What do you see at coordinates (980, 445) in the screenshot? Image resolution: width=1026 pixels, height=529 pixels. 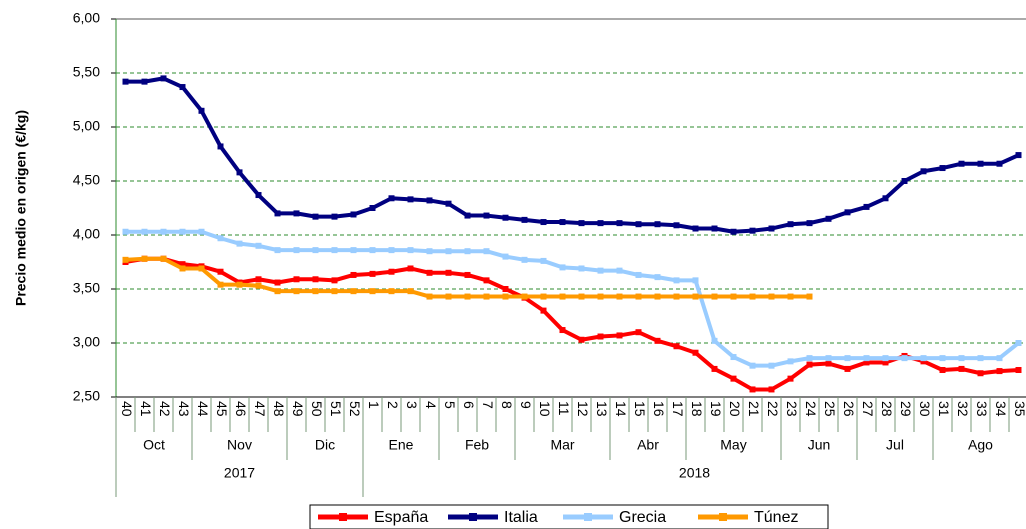 I see `month-label: Ago` at bounding box center [980, 445].